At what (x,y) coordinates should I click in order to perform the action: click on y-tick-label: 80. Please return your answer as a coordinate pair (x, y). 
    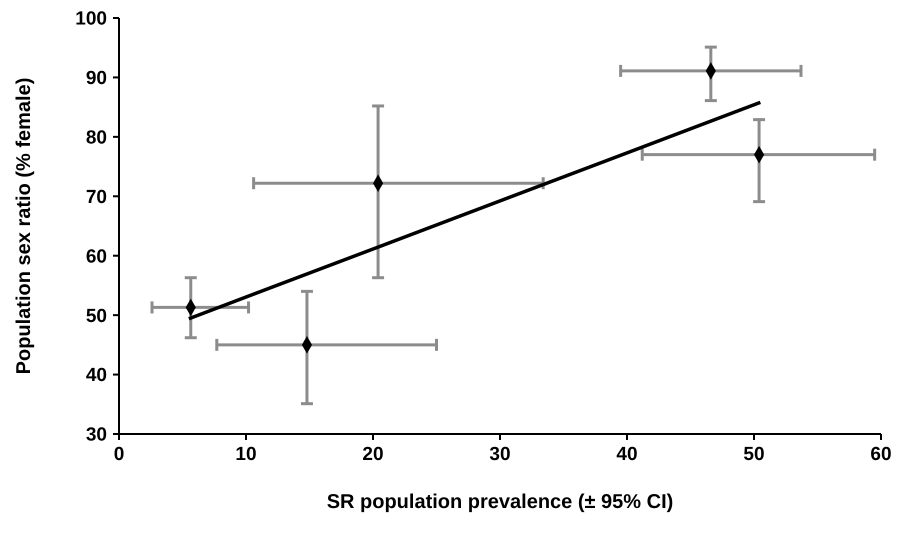
    Looking at the image, I should click on (96, 138).